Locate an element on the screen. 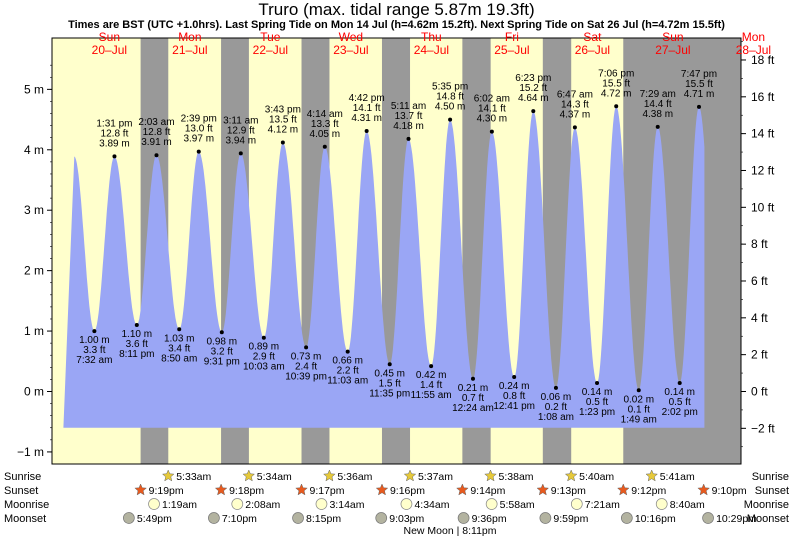 The image size is (793, 539). tide-label-time: 7:06 pm is located at coordinates (616, 73).